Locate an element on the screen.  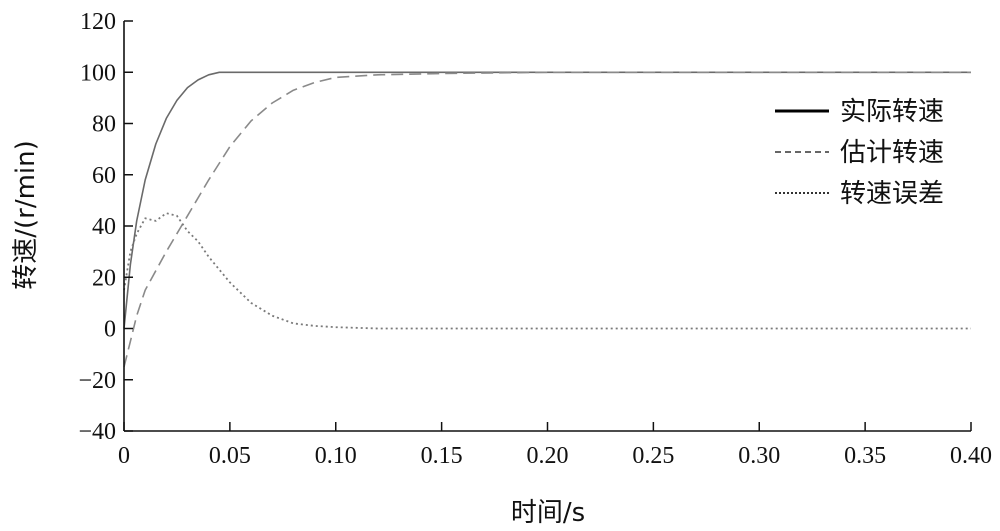
x-tick-label: 0.20 is located at coordinates (548, 456).